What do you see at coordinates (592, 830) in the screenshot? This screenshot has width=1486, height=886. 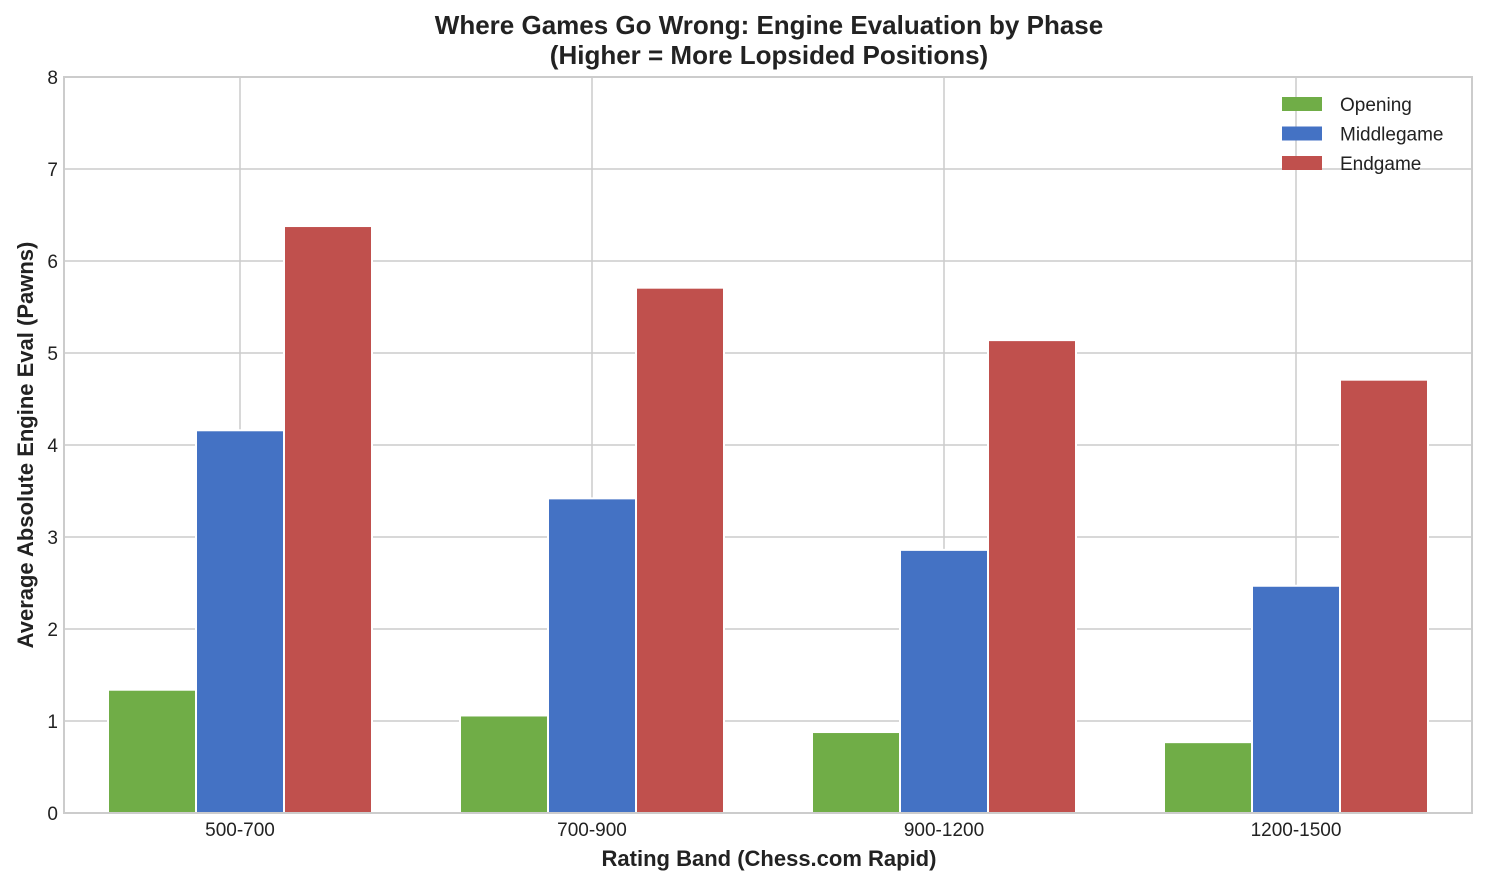 I see `x-tick-label: 700-900` at bounding box center [592, 830].